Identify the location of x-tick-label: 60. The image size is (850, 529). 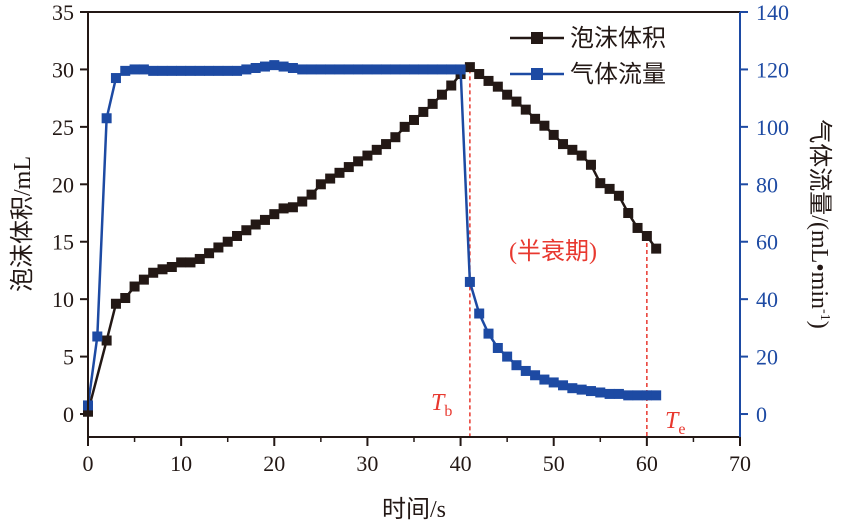
(647, 463).